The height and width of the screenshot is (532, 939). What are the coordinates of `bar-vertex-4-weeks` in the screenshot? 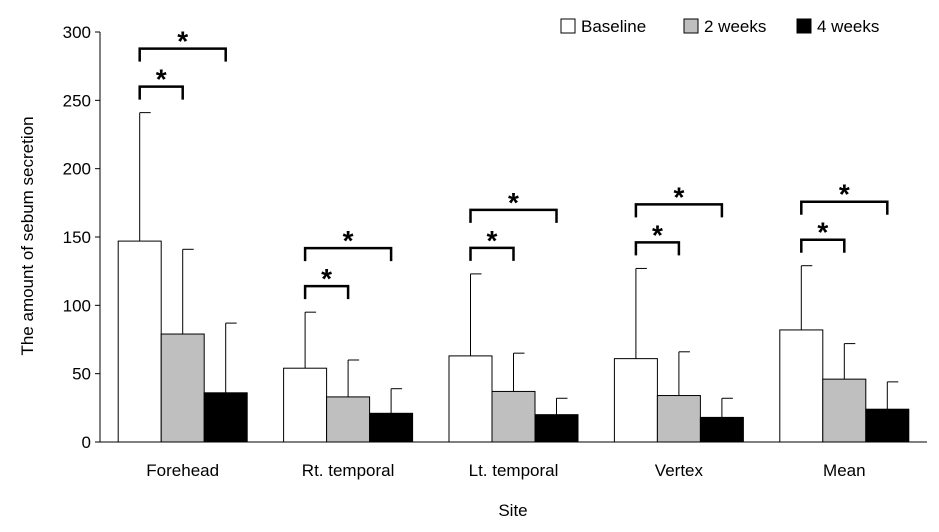 It's located at (721, 429).